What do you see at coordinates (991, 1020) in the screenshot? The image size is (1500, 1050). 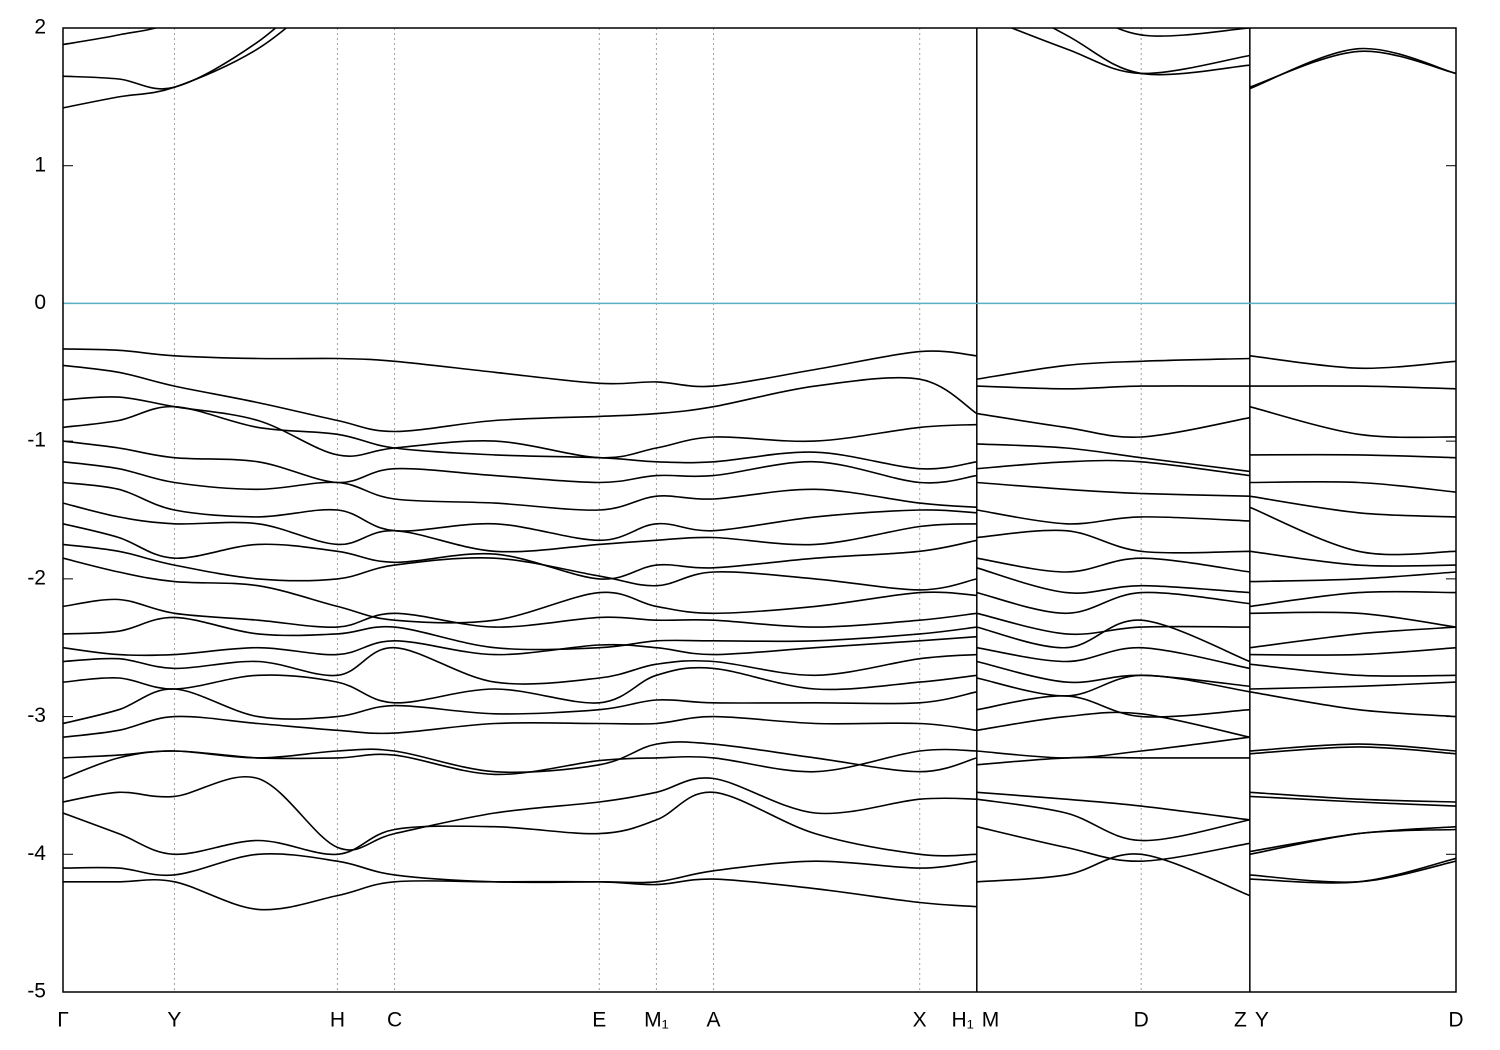 I see `x-tick-label: M` at bounding box center [991, 1020].